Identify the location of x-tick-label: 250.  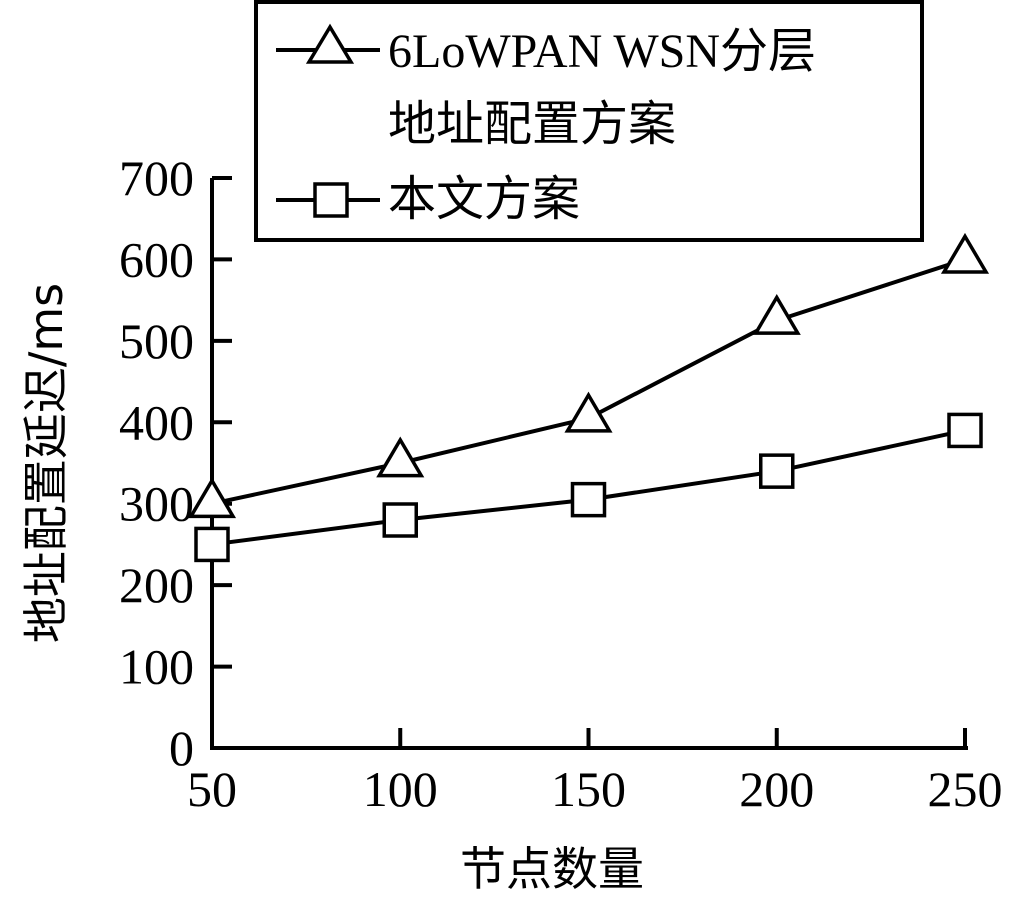
(965, 789).